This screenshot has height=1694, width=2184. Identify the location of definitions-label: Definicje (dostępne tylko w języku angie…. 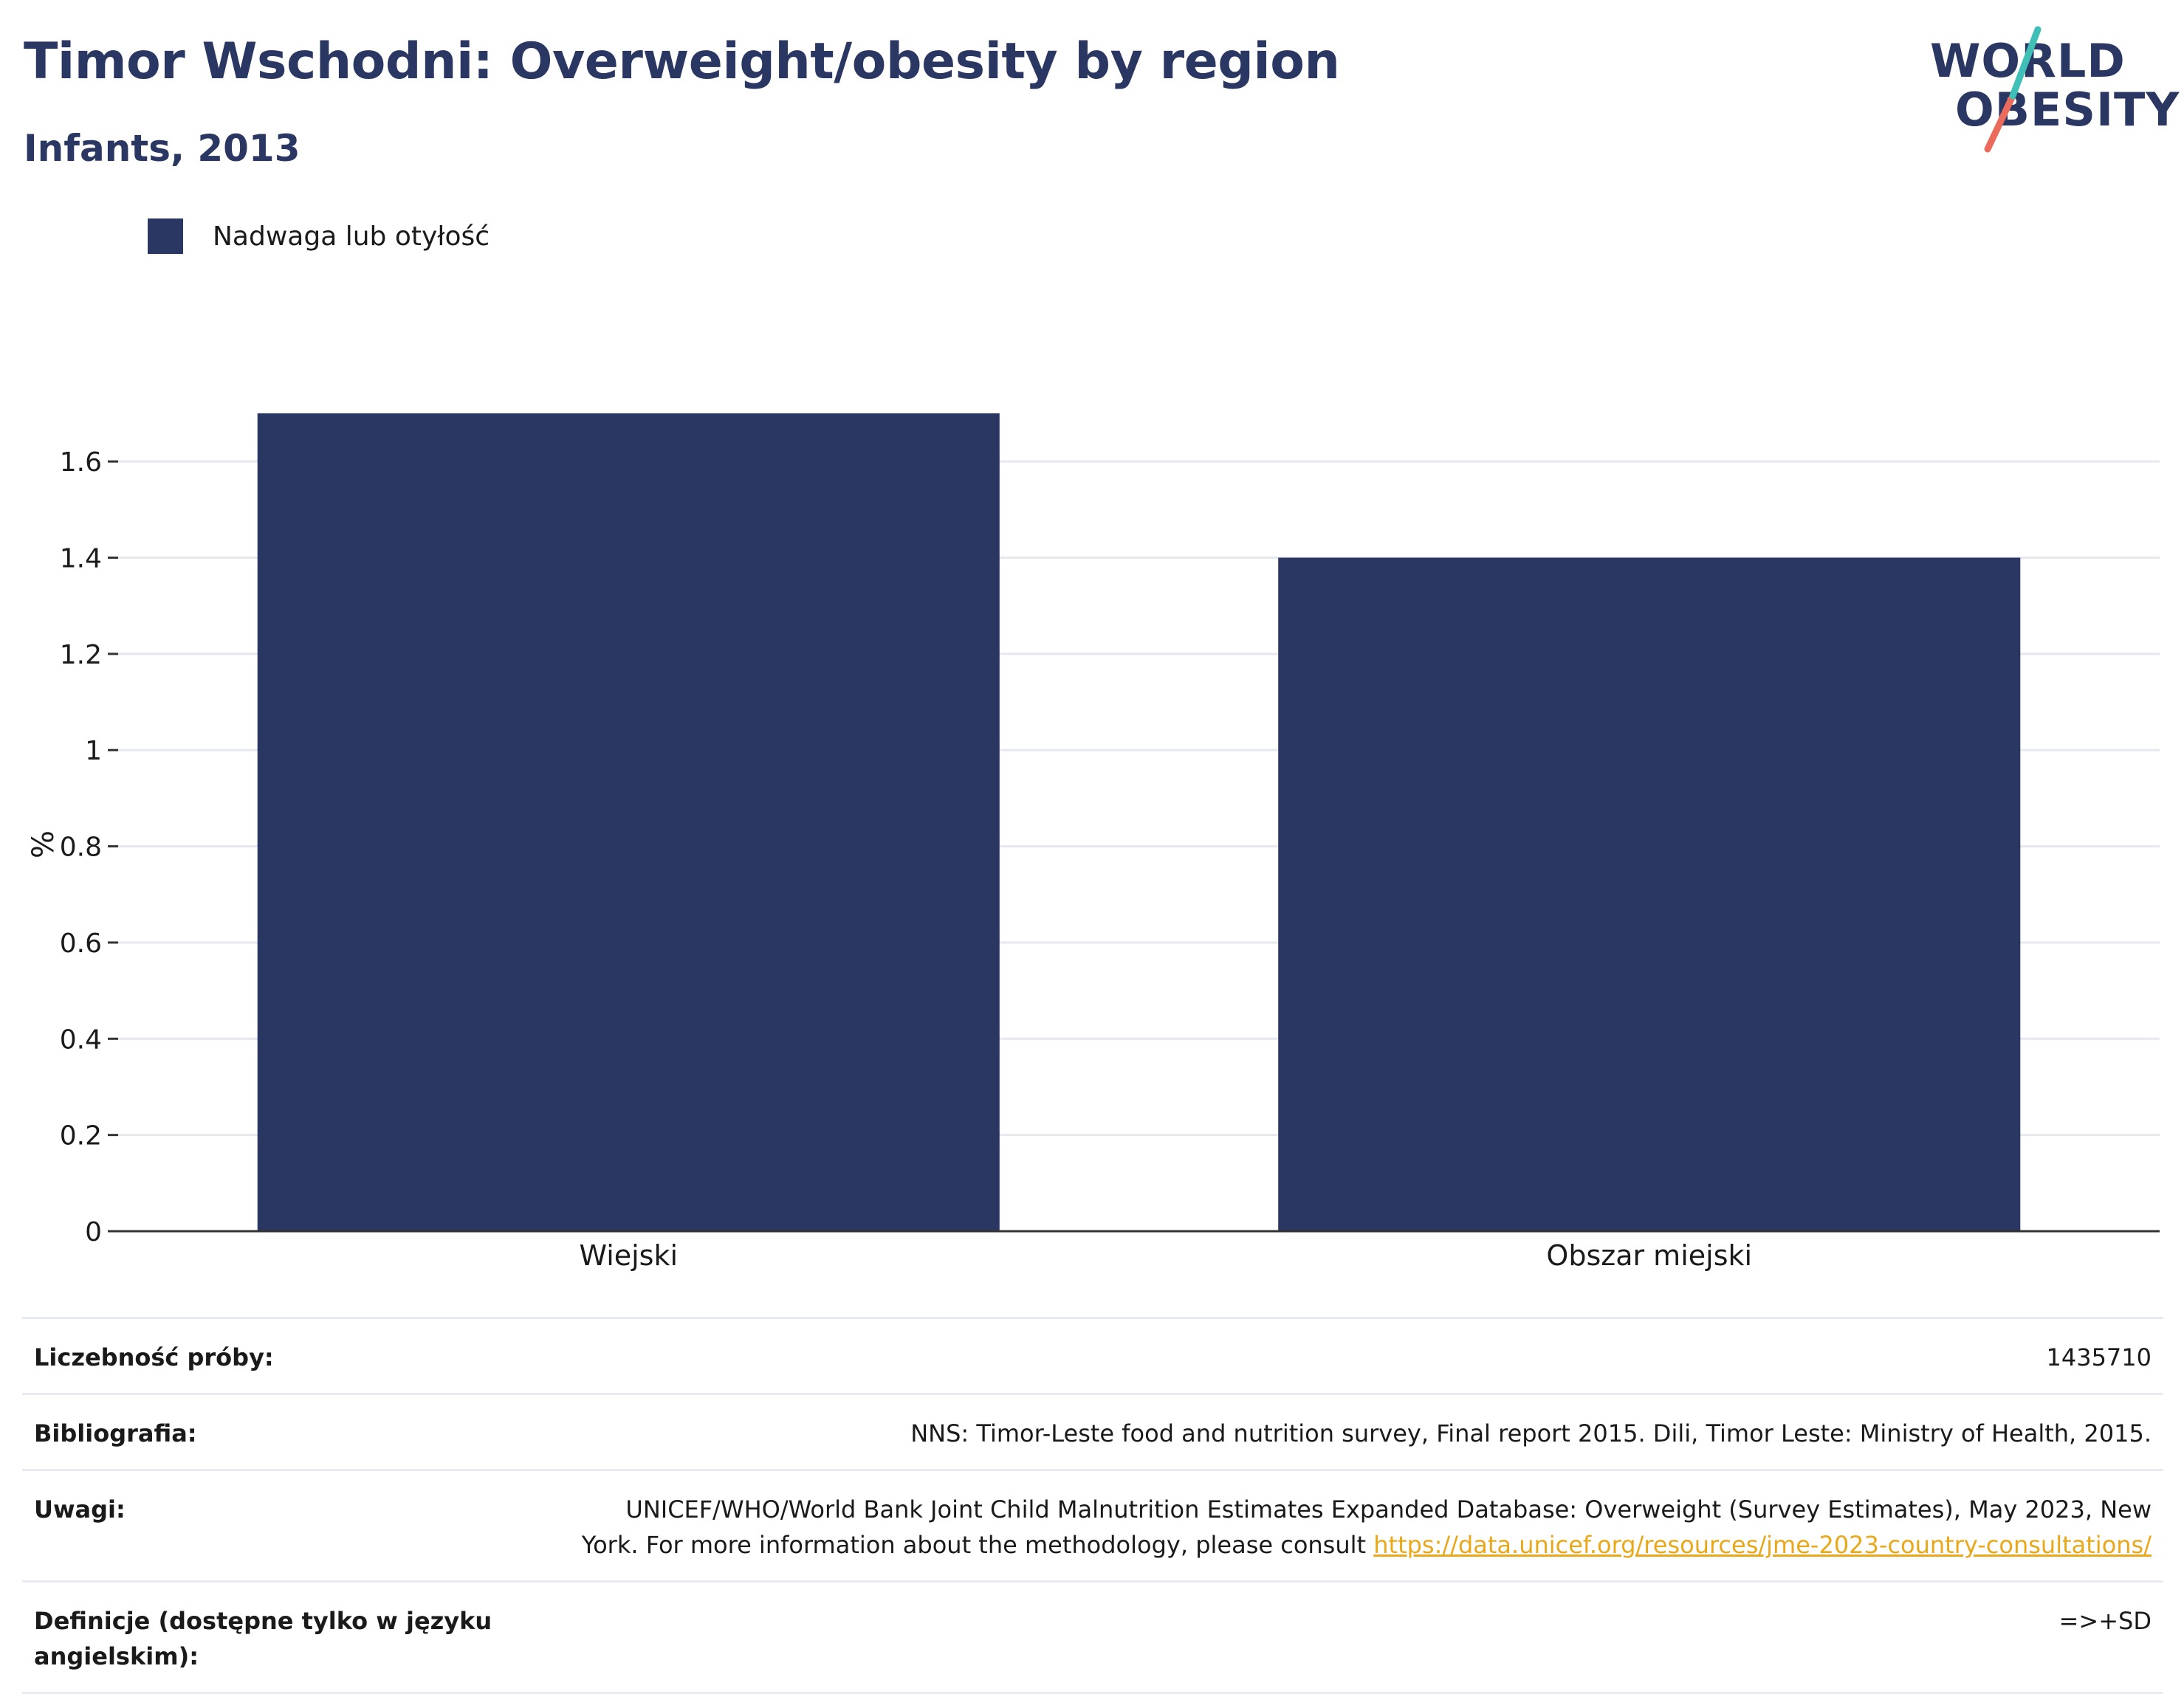
(263, 1638).